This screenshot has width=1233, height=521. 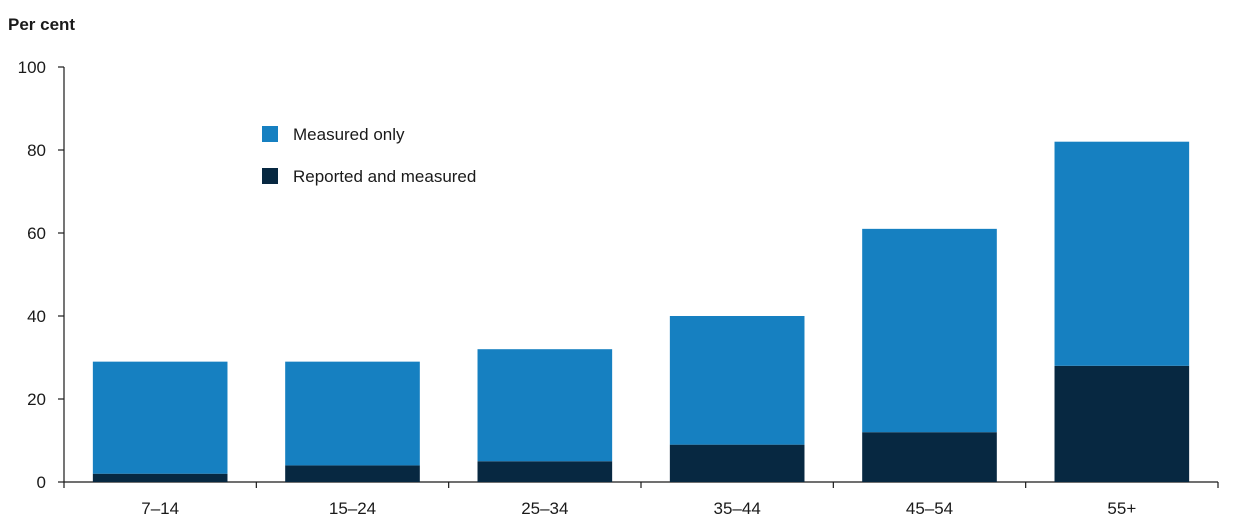 What do you see at coordinates (41, 275) in the screenshot?
I see `y-axis: 0 20 40 60 80 100` at bounding box center [41, 275].